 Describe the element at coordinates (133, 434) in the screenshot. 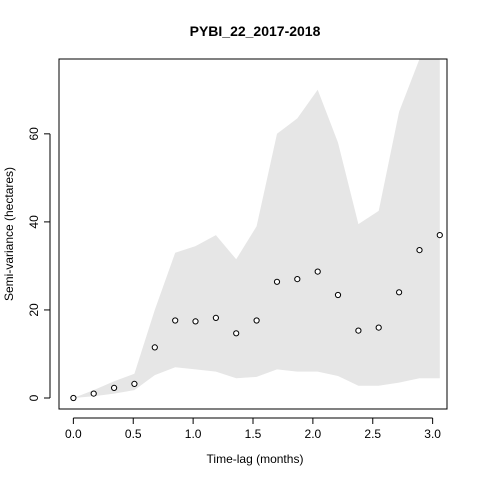

I see `x-tick-label: 0.5` at that location.